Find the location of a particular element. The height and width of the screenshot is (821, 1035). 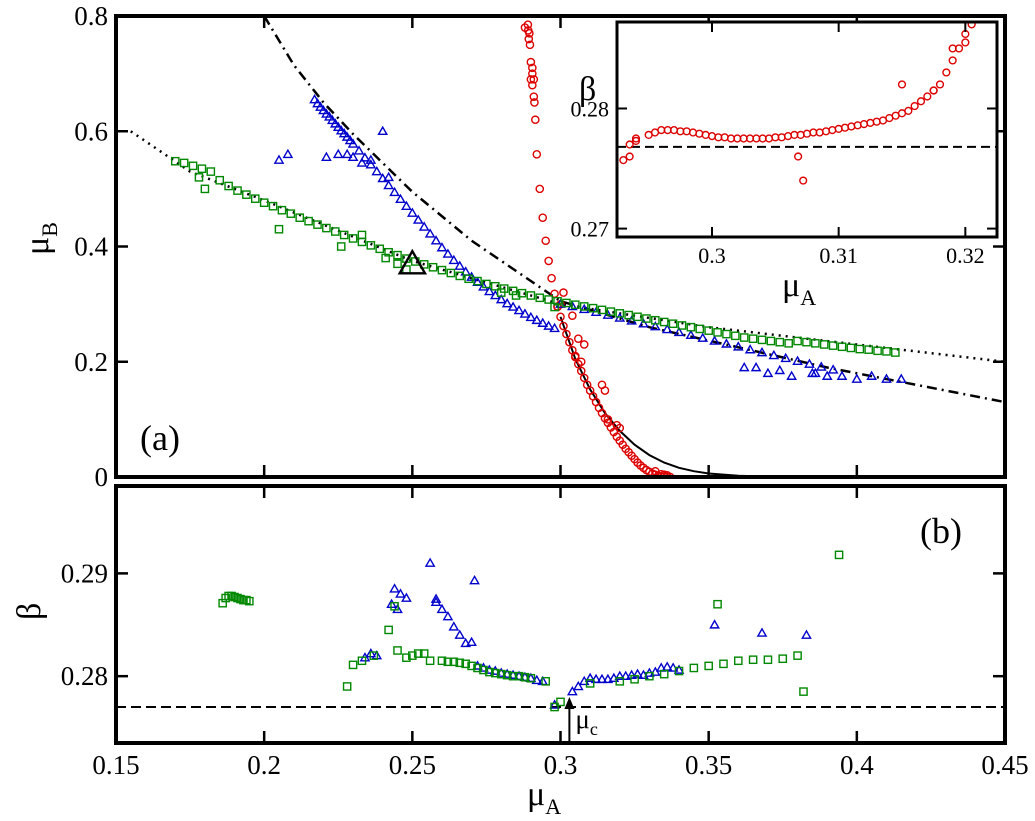

bottom-xlabel: μA is located at coordinates (544, 797).